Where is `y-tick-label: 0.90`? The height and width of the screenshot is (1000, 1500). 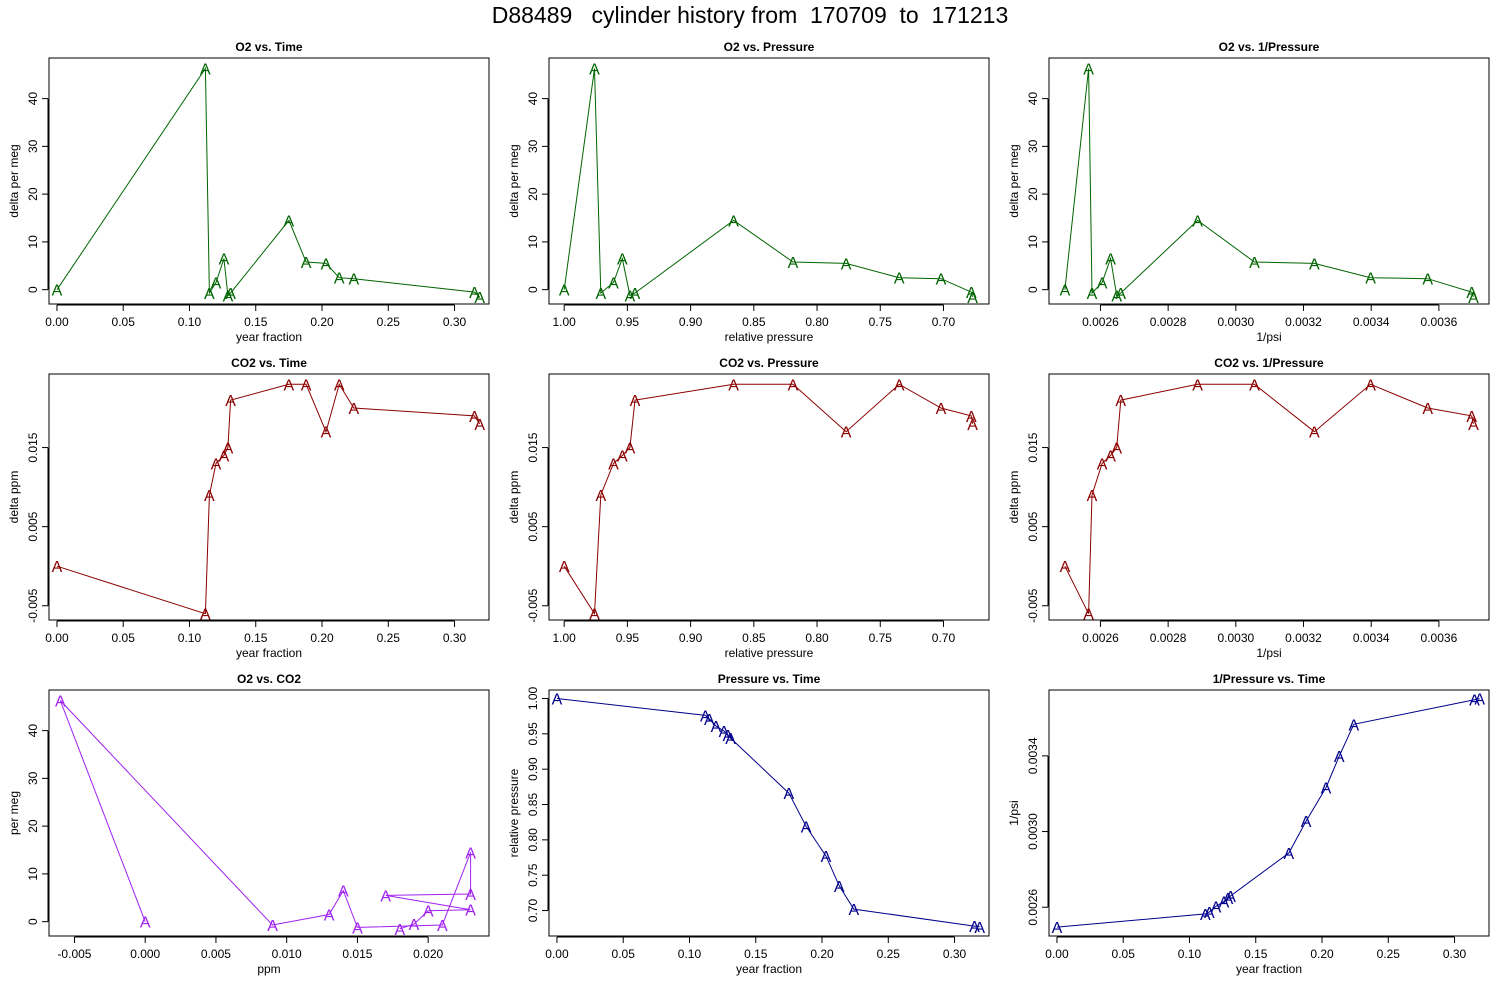
y-tick-label: 0.90 is located at coordinates (533, 769).